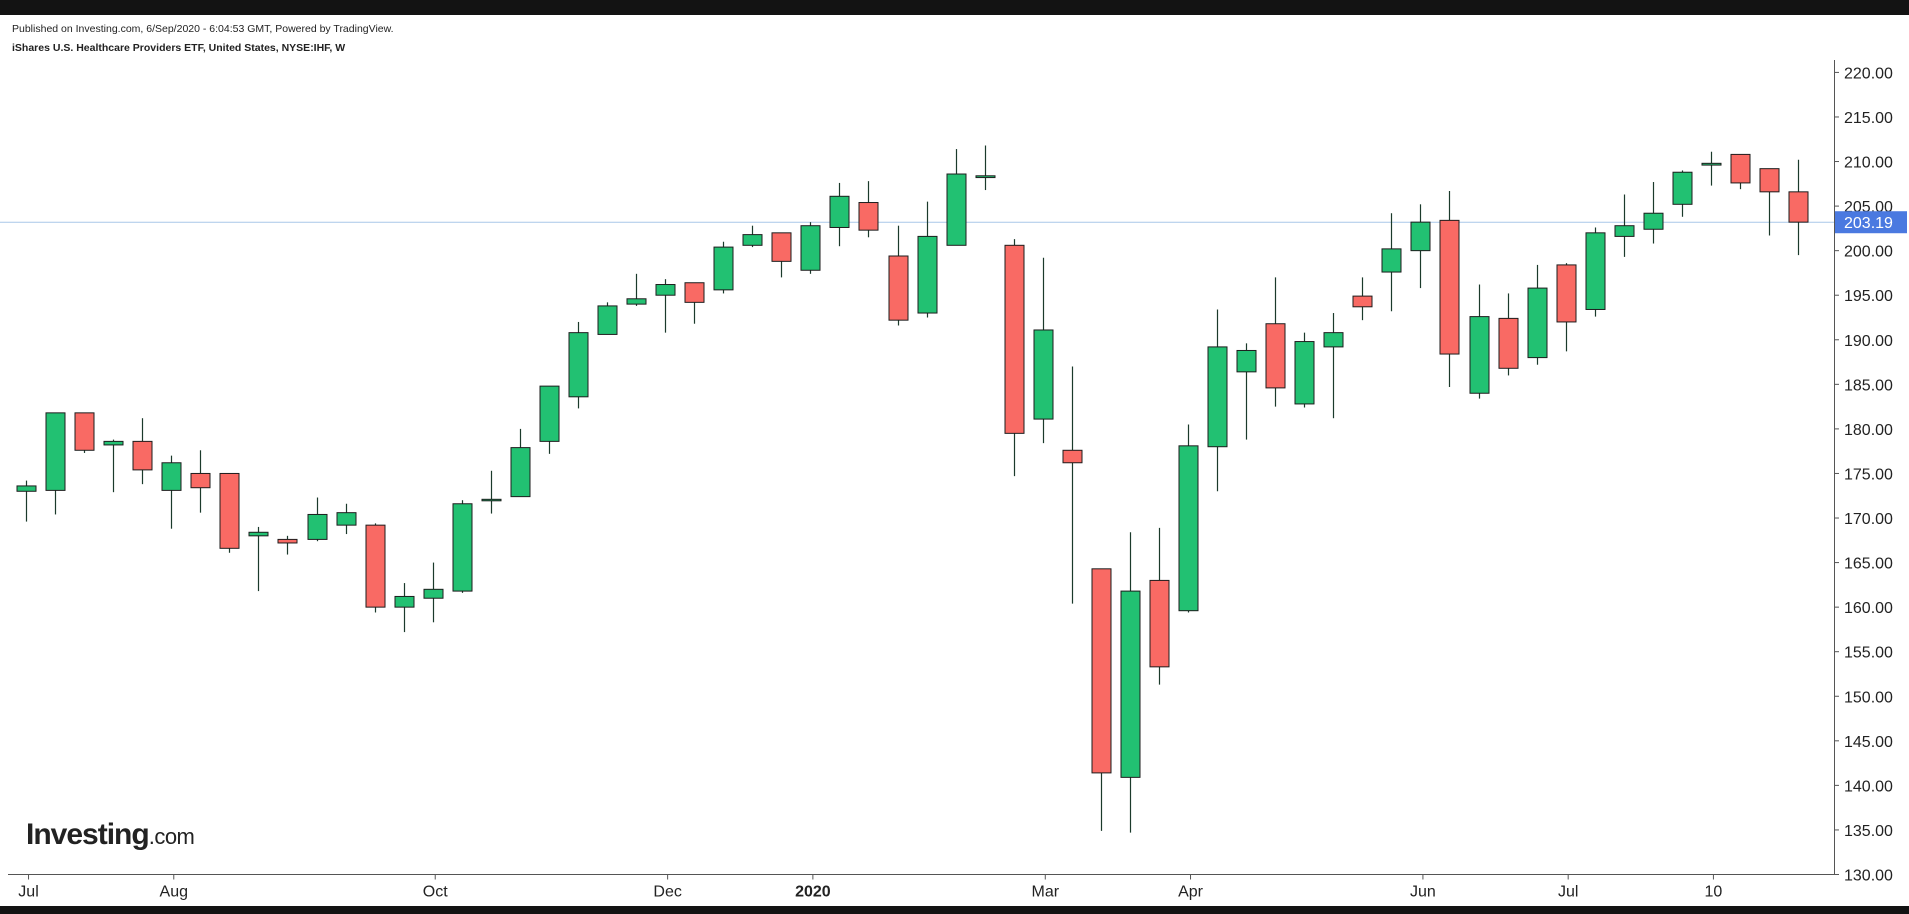 The image size is (1909, 914). What do you see at coordinates (1868, 742) in the screenshot?
I see `price-tick-label: 145.00` at bounding box center [1868, 742].